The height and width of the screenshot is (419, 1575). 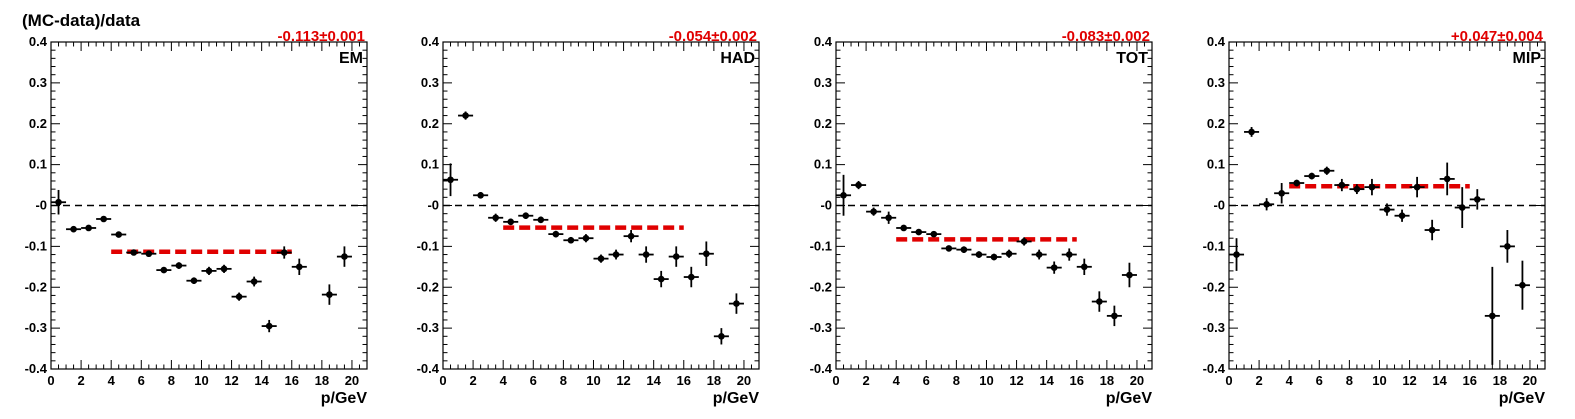 I want to click on x-tick-label: 14, so click(x=1439, y=380).